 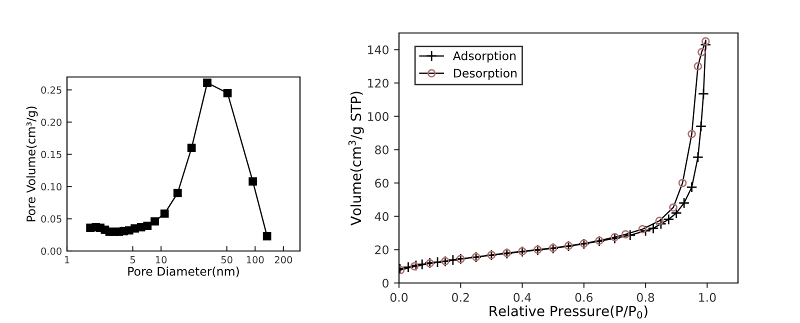 I want to click on x-tick-label: 10, so click(x=161, y=260).